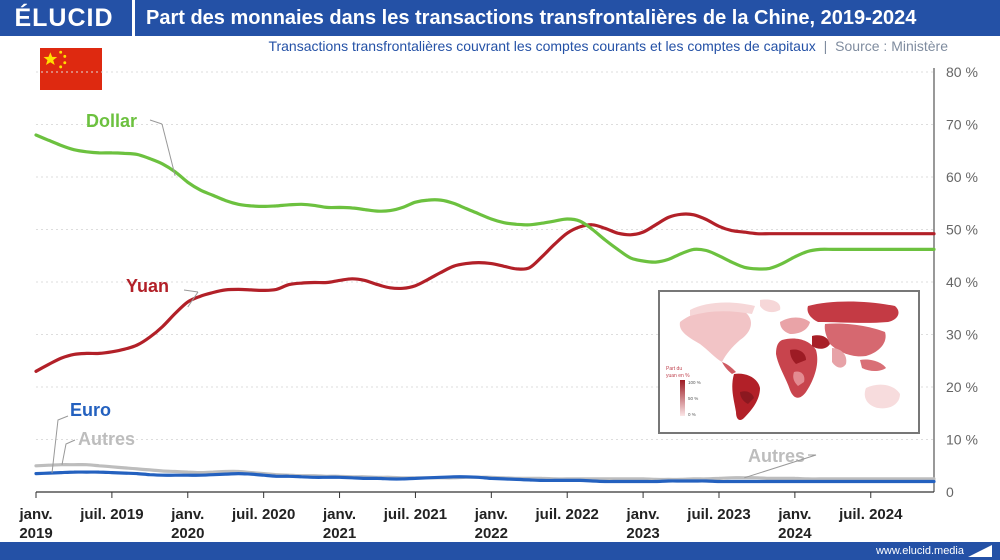 The width and height of the screenshot is (1000, 560). Describe the element at coordinates (191, 291) in the screenshot. I see `leader-yuan` at that location.